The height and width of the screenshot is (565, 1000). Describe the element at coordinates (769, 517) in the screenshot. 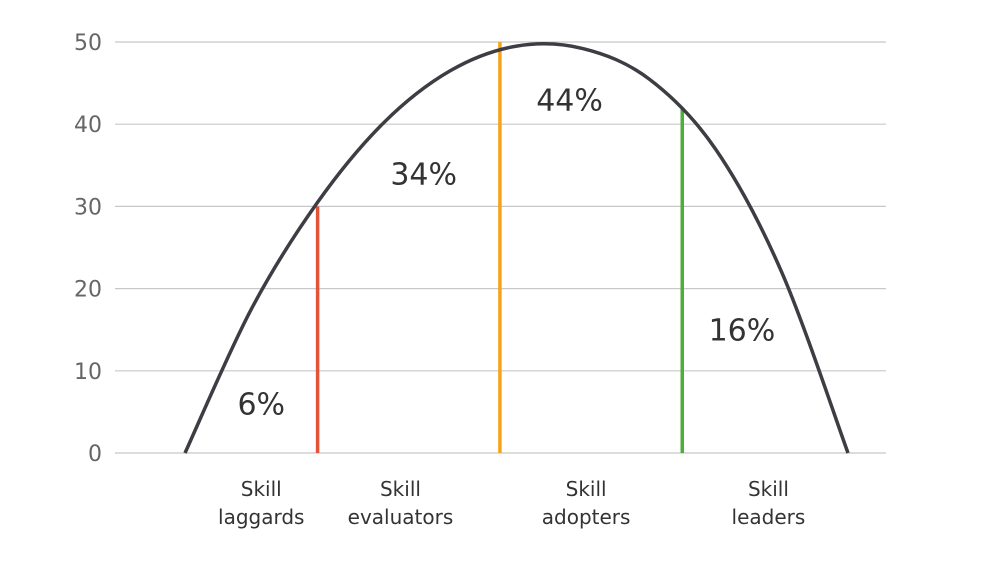

I see `category-label-line2: leaders` at that location.